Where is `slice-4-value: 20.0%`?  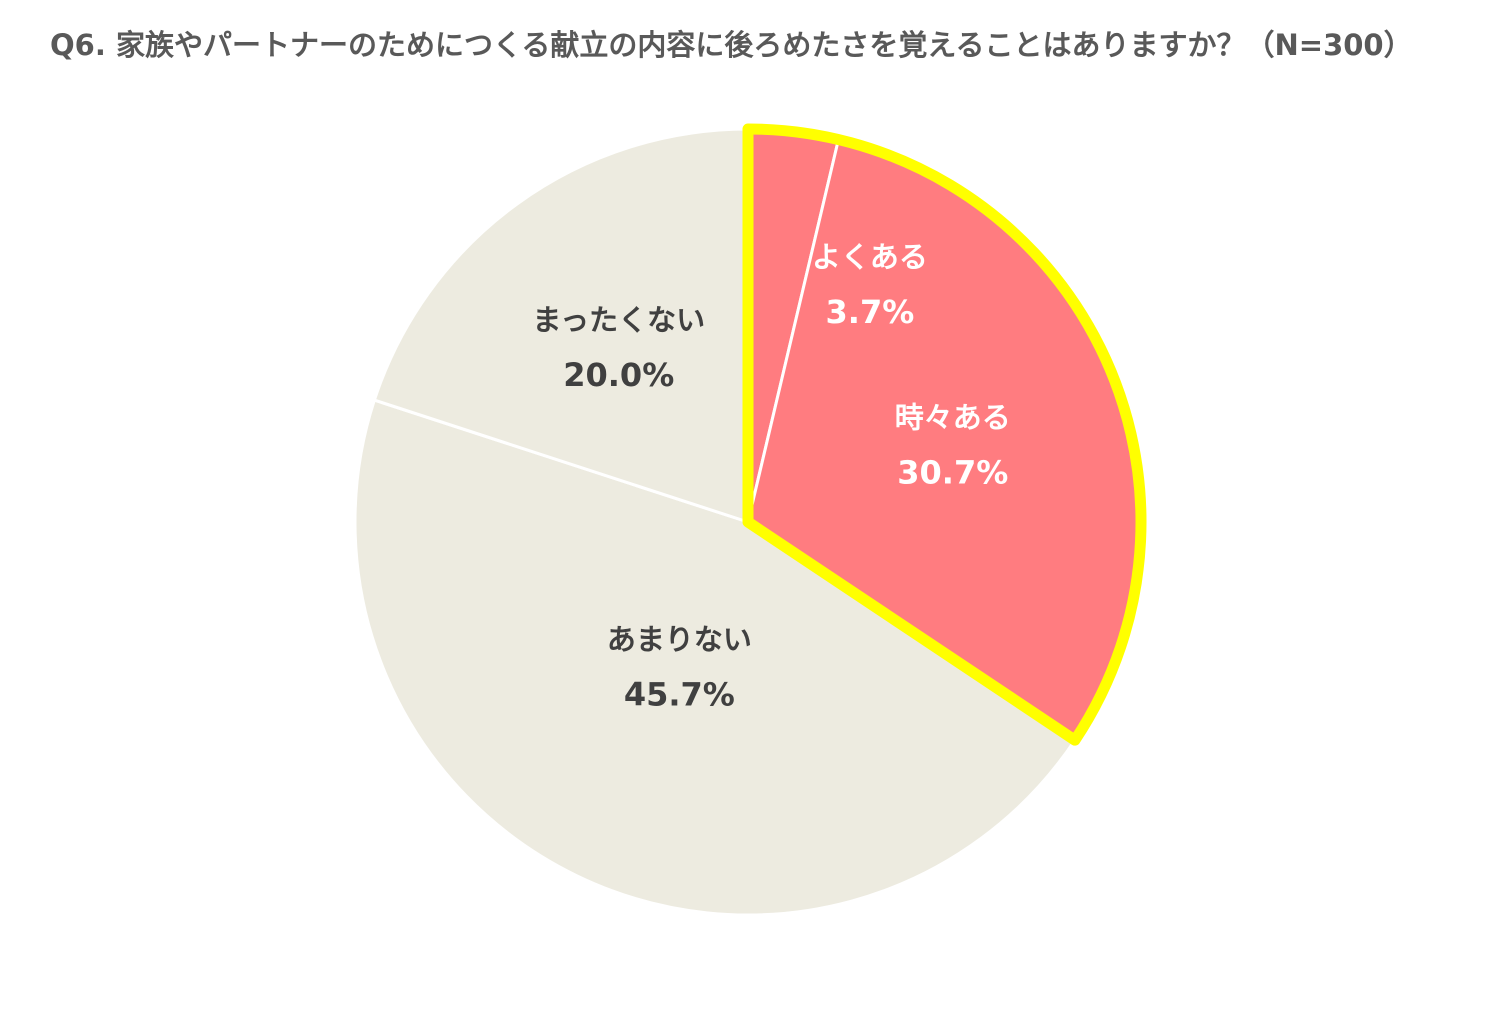 slice-4-value: 20.0% is located at coordinates (618, 375).